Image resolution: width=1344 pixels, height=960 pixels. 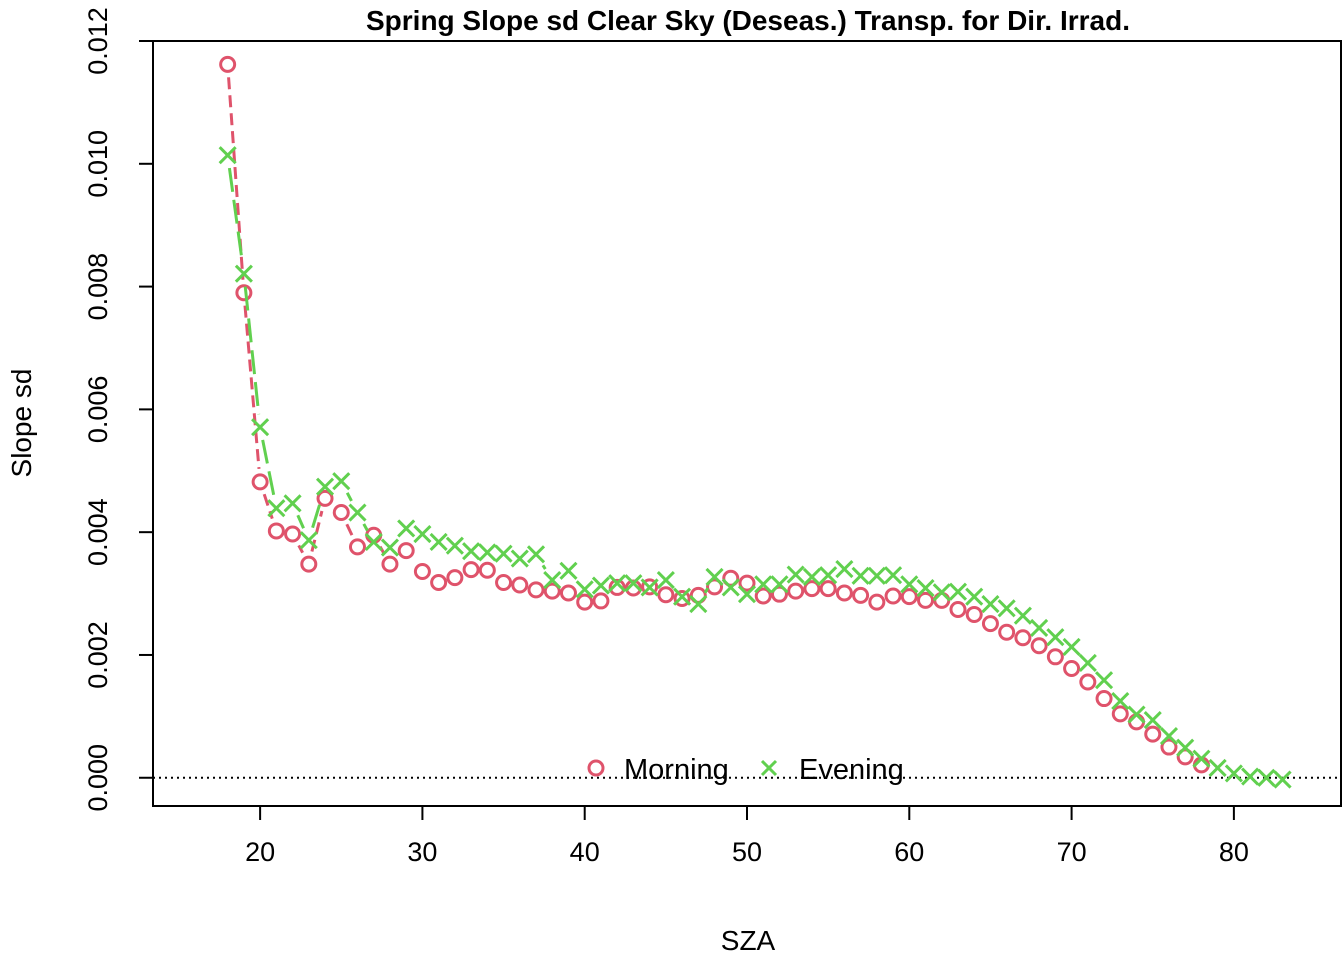 What do you see at coordinates (98, 655) in the screenshot?
I see `y-tick-label: 0.002` at bounding box center [98, 655].